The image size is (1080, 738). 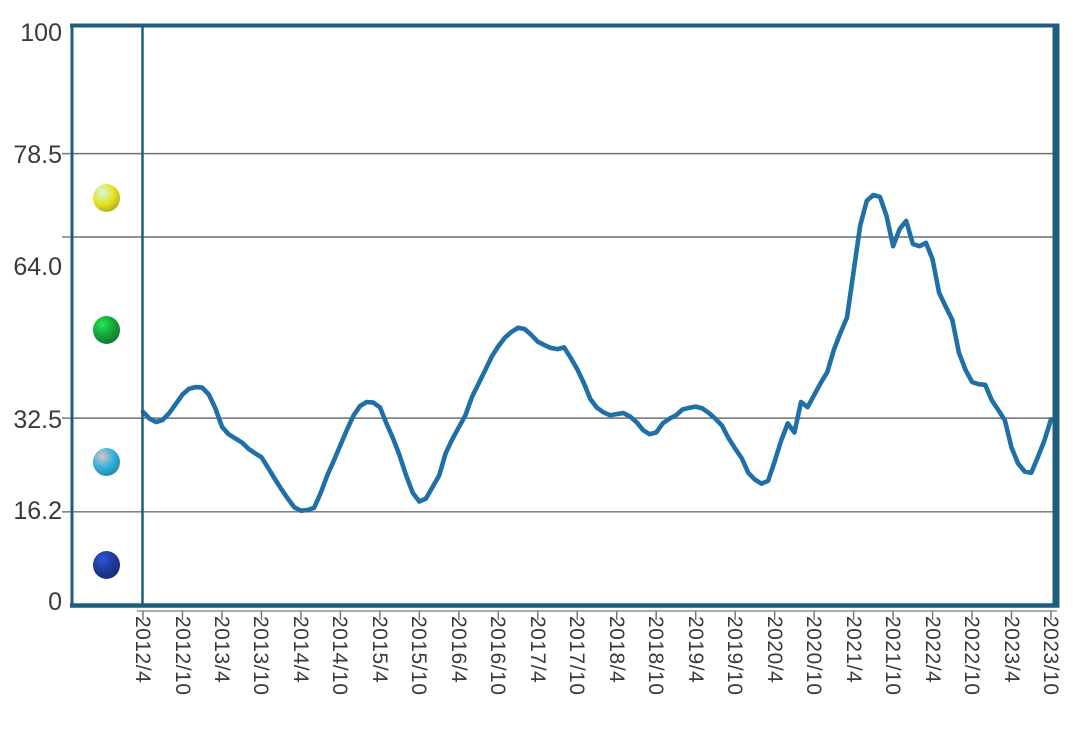 What do you see at coordinates (379, 650) in the screenshot?
I see `x-tick-label: 2015/4` at bounding box center [379, 650].